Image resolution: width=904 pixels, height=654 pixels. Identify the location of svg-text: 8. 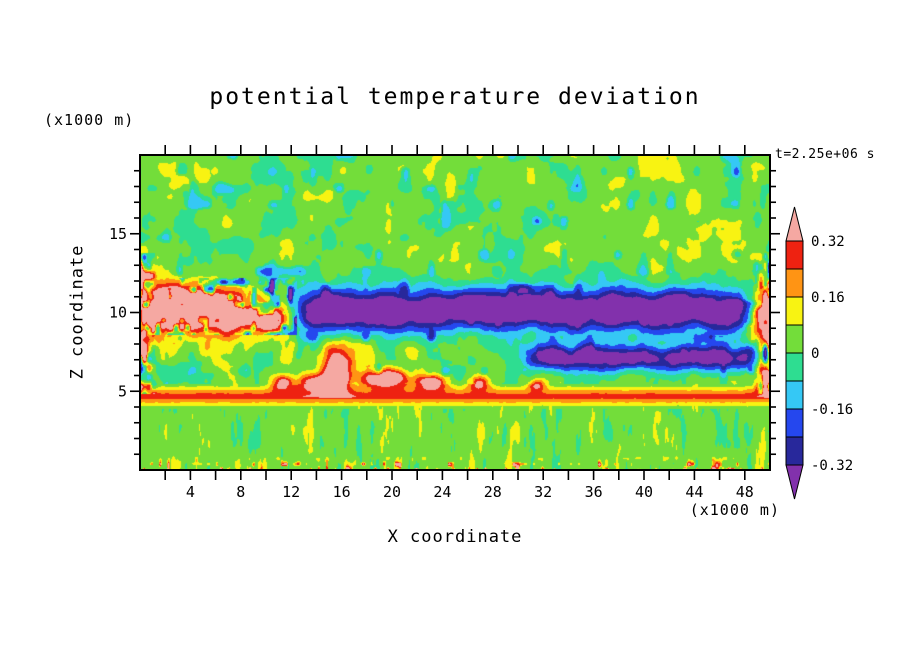
(240, 492).